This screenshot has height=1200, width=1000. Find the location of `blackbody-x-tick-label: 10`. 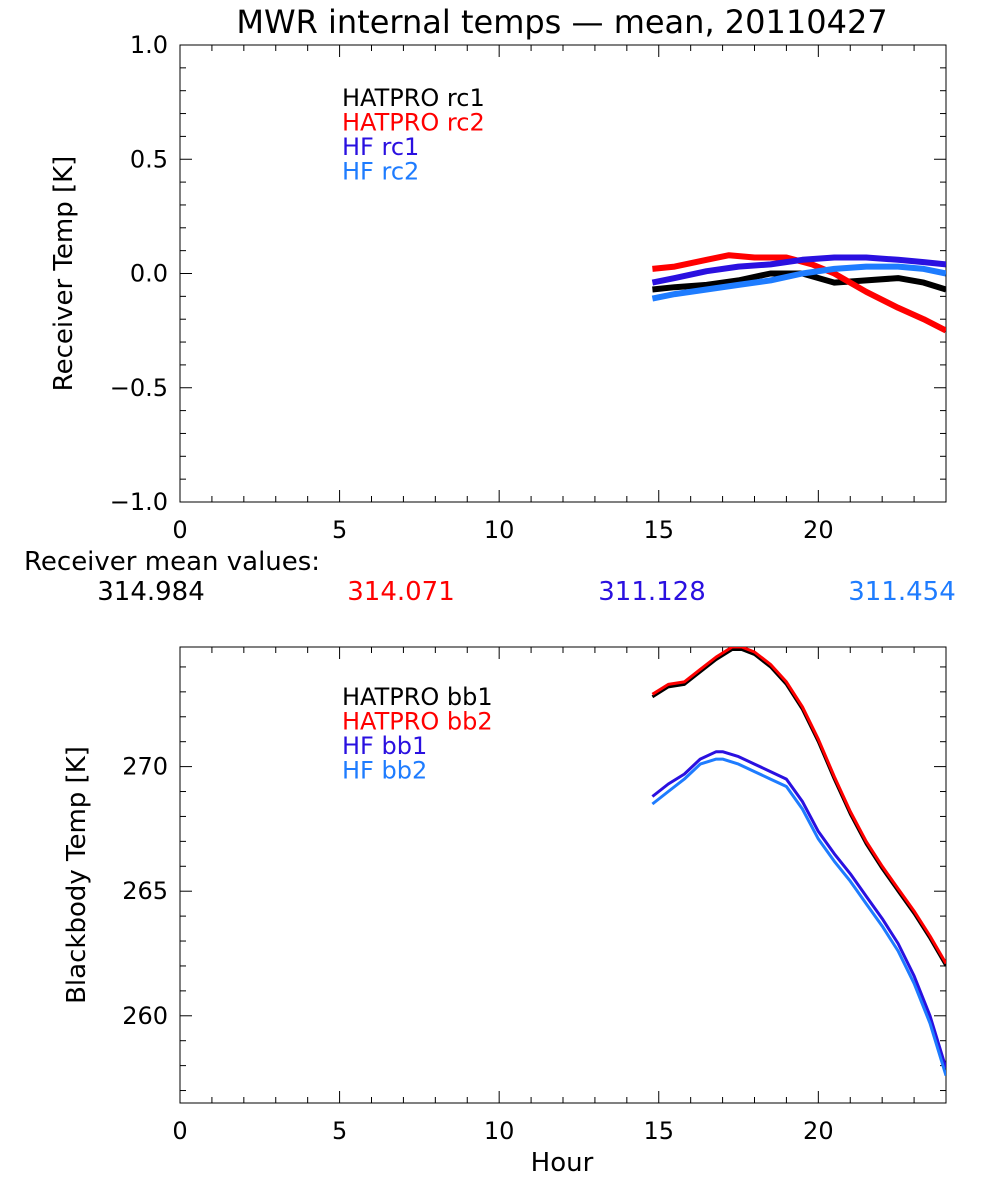

blackbody-x-tick-label: 10 is located at coordinates (499, 1131).